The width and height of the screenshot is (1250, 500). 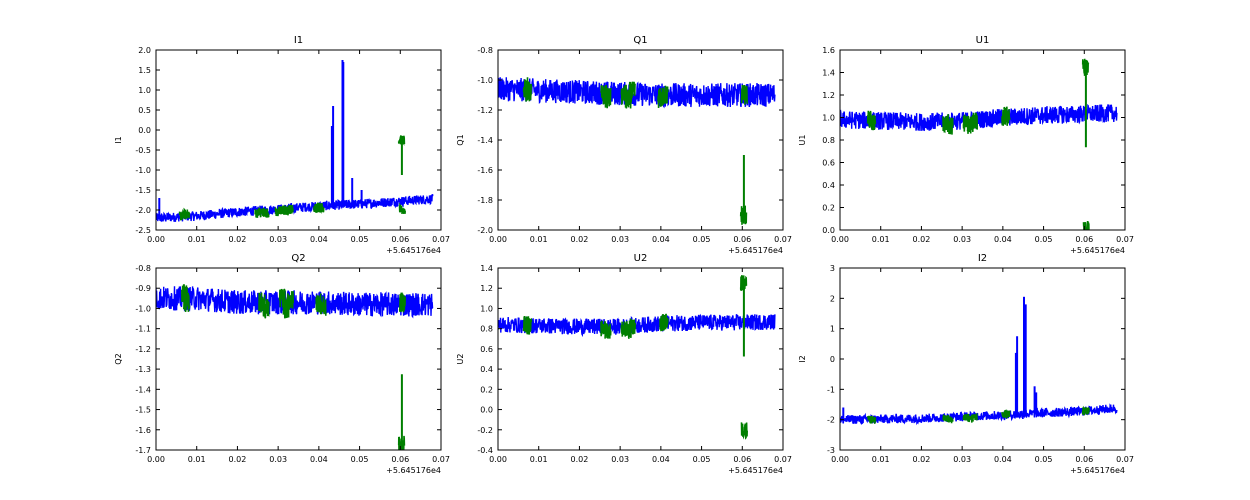 I want to click on y-tick-label: -1.1, so click(x=143, y=329).